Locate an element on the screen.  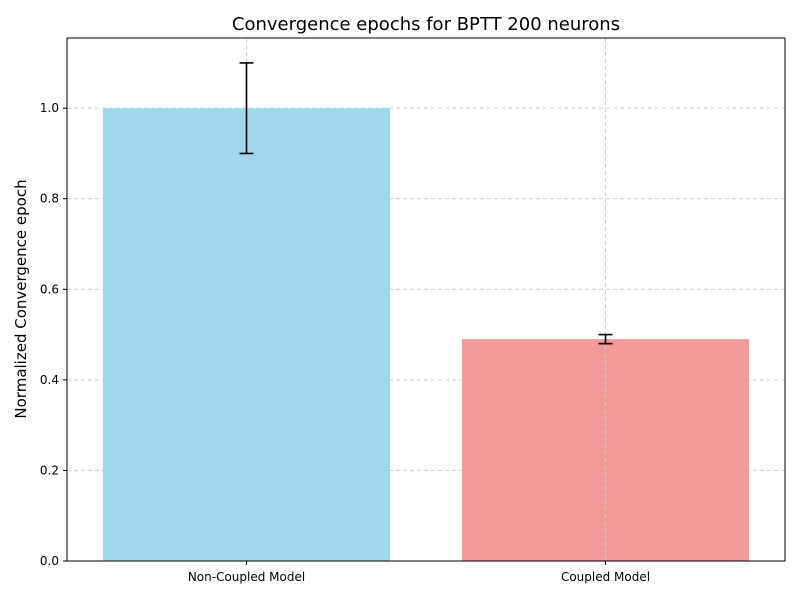
y-tick-label: 0.0 is located at coordinates (49, 561).